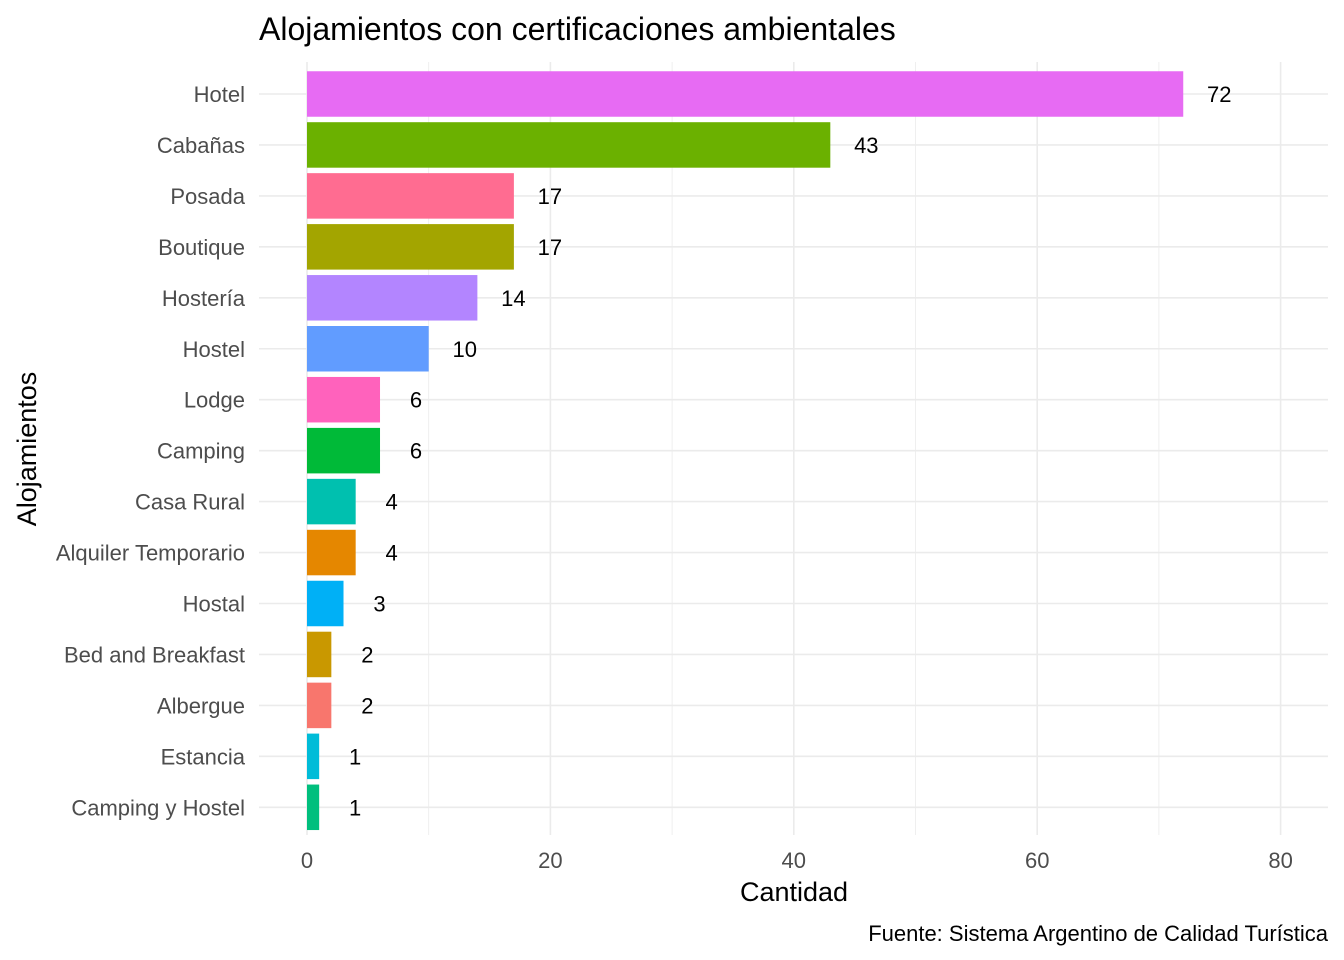 The width and height of the screenshot is (1344, 960). I want to click on x-tick-label: 0, so click(307, 860).